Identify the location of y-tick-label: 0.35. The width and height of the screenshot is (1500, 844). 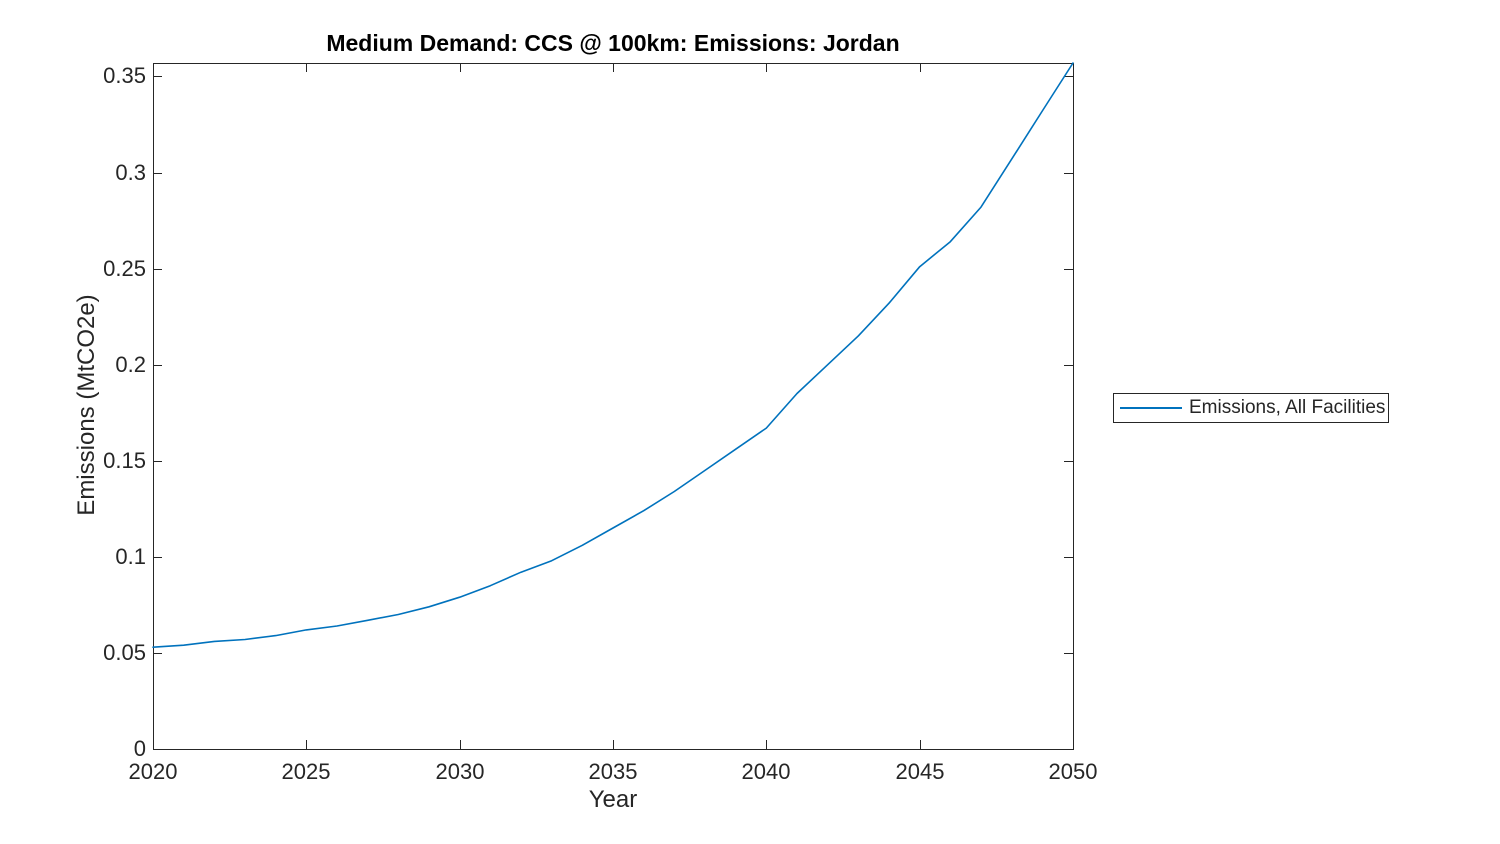
(124, 75).